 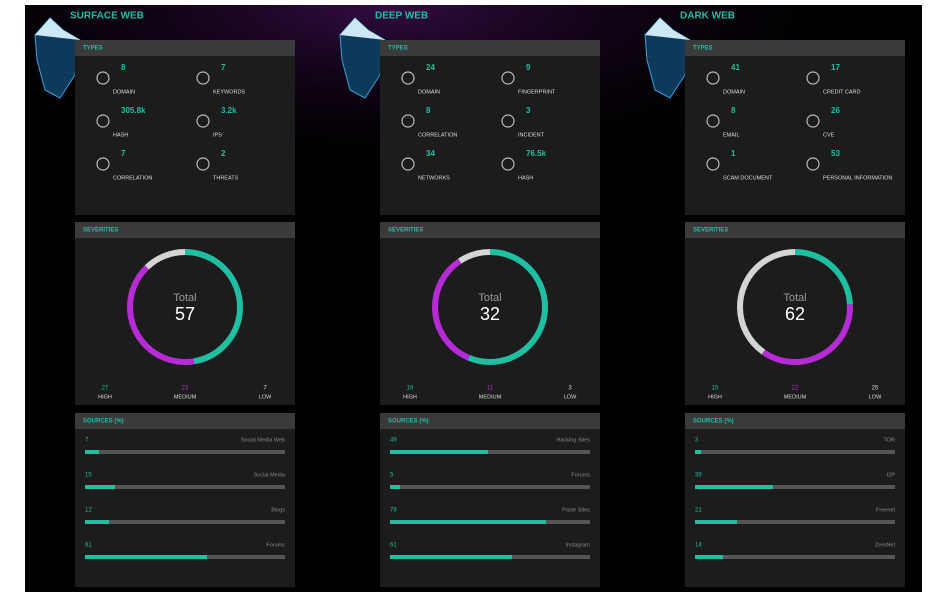 What do you see at coordinates (885, 545) in the screenshot?
I see `source-label: ZeroNet` at bounding box center [885, 545].